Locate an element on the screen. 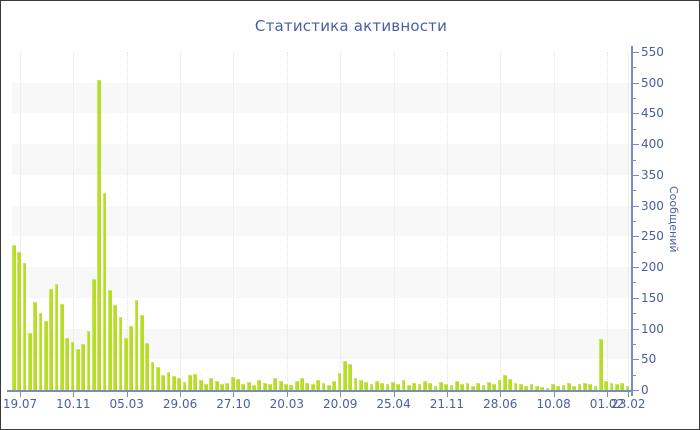 Image resolution: width=700 pixels, height=430 pixels. y-axis-label: 450 is located at coordinates (652, 113).